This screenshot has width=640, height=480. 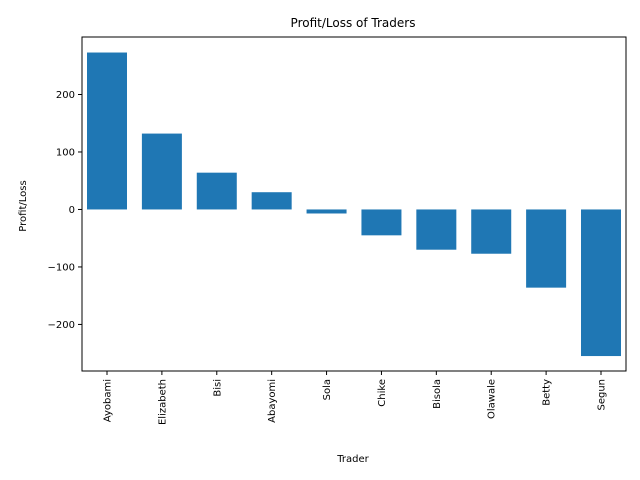 I want to click on x-tick-label-sola: Sola, so click(x=327, y=389).